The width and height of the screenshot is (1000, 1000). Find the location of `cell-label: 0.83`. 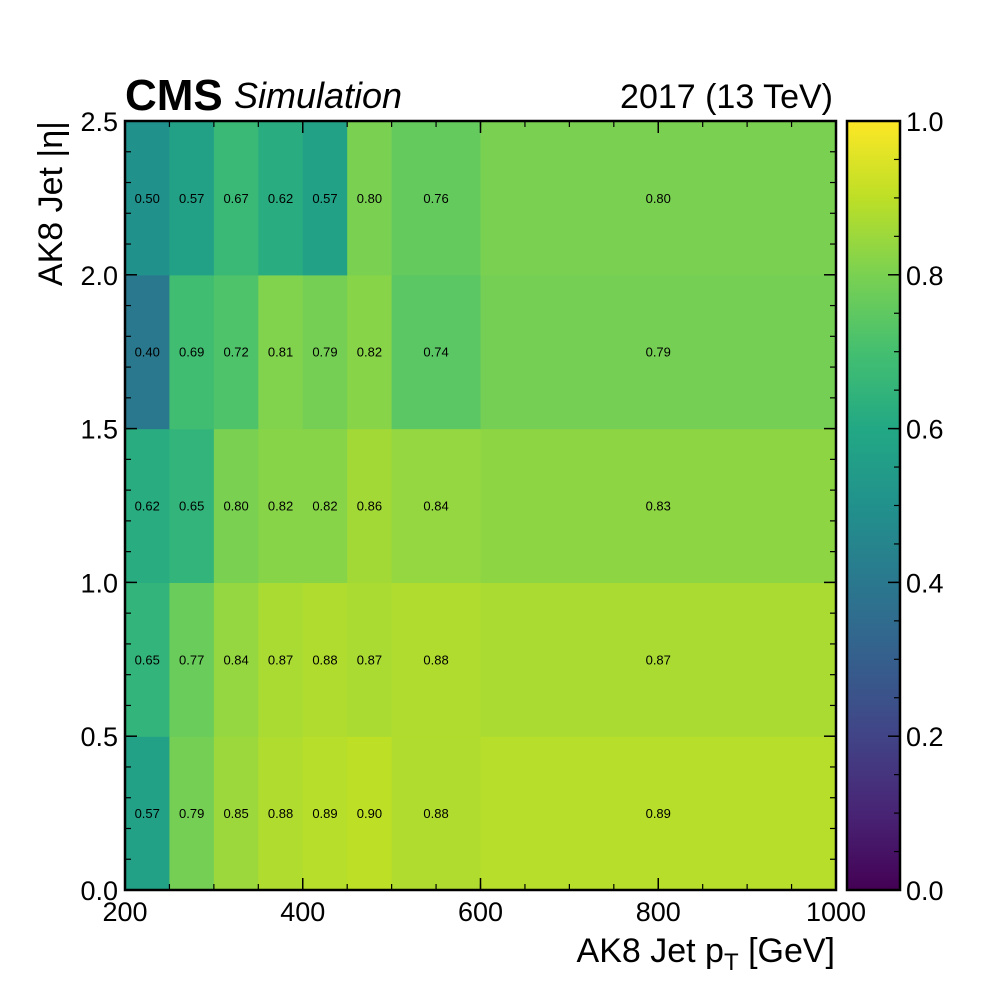

cell-label: 0.83 is located at coordinates (658, 506).